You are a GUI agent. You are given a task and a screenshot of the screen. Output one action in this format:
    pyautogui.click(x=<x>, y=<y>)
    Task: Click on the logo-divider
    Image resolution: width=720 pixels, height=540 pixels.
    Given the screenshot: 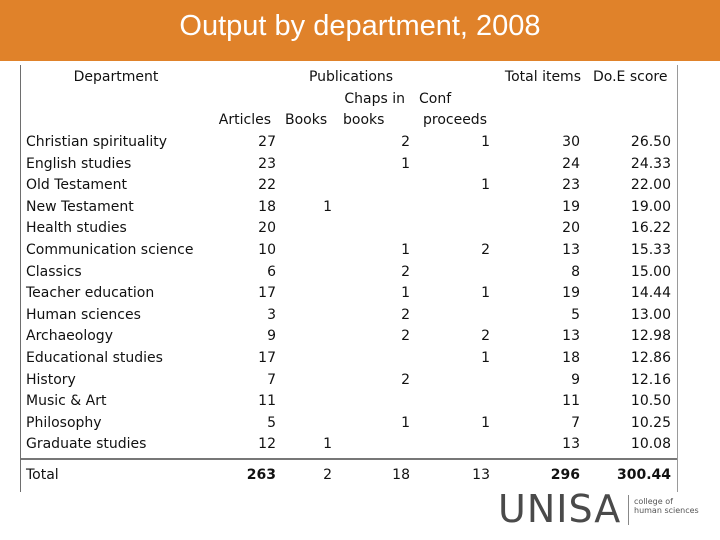 What is the action you would take?
    pyautogui.click(x=628, y=510)
    